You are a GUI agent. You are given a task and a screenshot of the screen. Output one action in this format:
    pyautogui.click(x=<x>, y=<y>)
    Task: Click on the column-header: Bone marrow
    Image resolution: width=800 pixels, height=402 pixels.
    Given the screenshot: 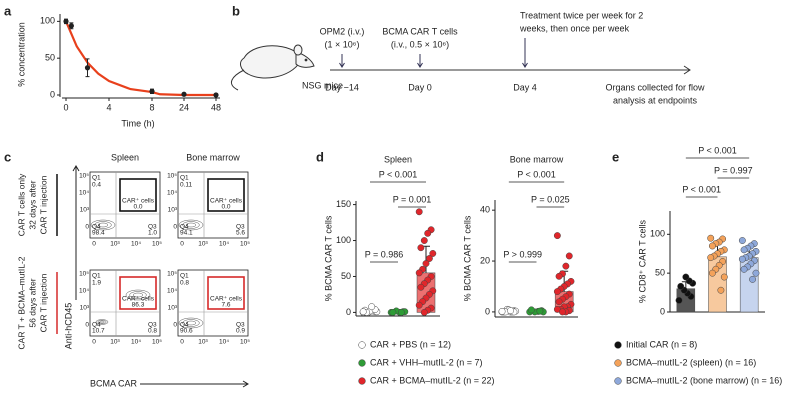 What is the action you would take?
    pyautogui.click(x=213, y=157)
    